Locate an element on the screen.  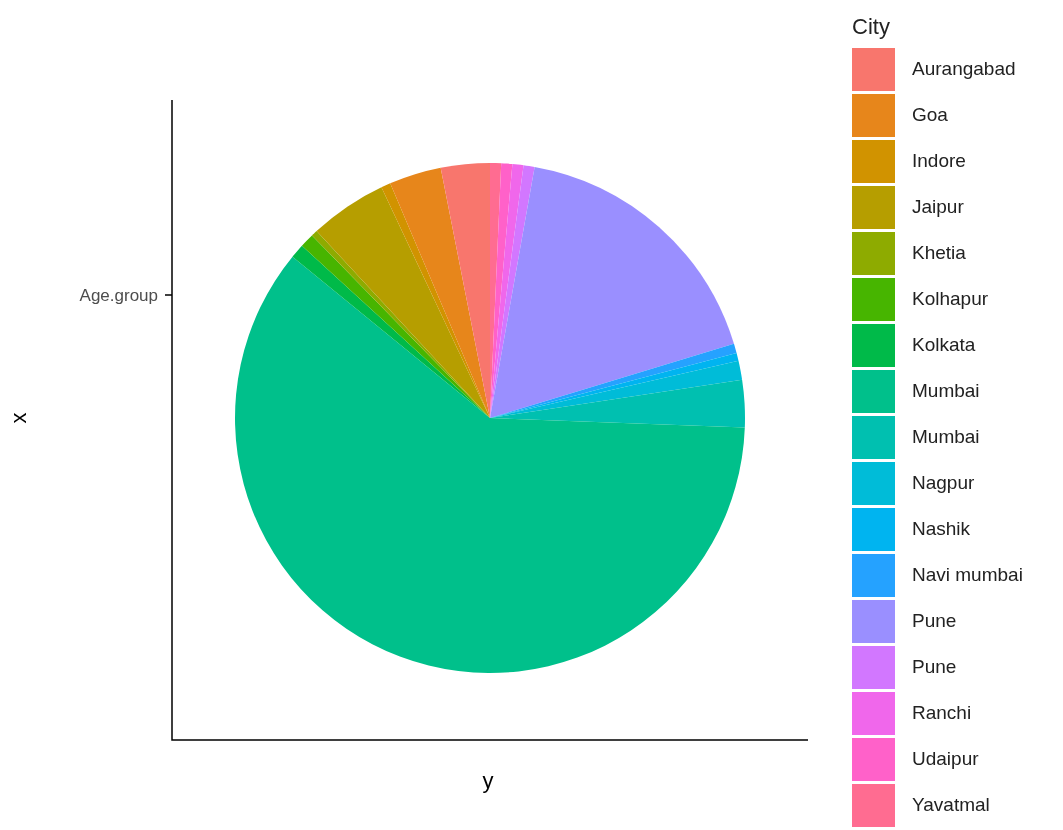
legend-label: Kolkata is located at coordinates (944, 345).